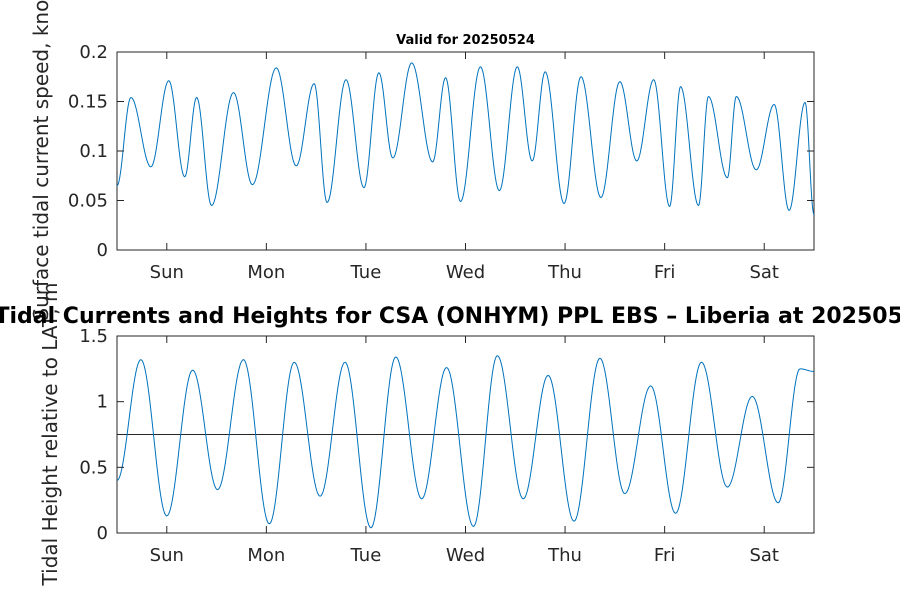 Image resolution: width=900 pixels, height=600 pixels. Describe the element at coordinates (266, 555) in the screenshot. I see `height-x-tick-label: Mon` at that location.